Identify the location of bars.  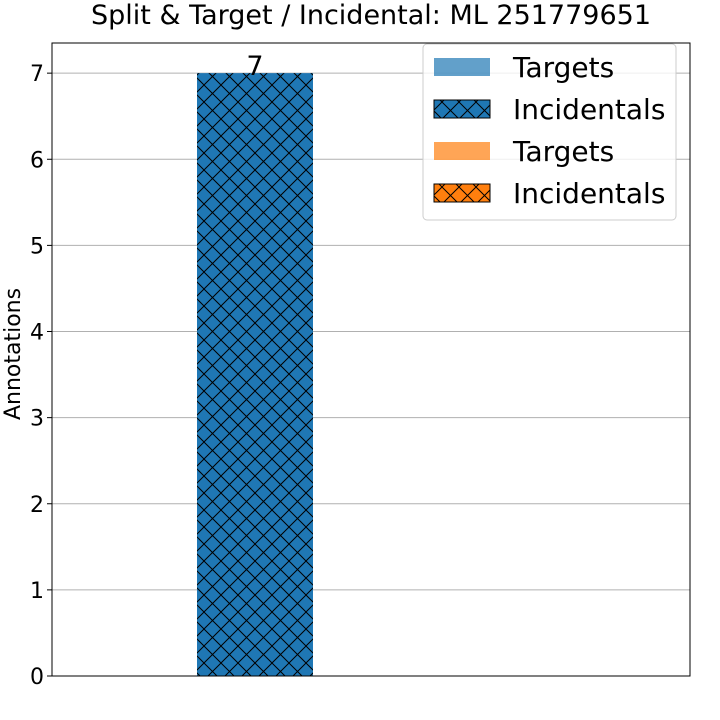
(255, 374).